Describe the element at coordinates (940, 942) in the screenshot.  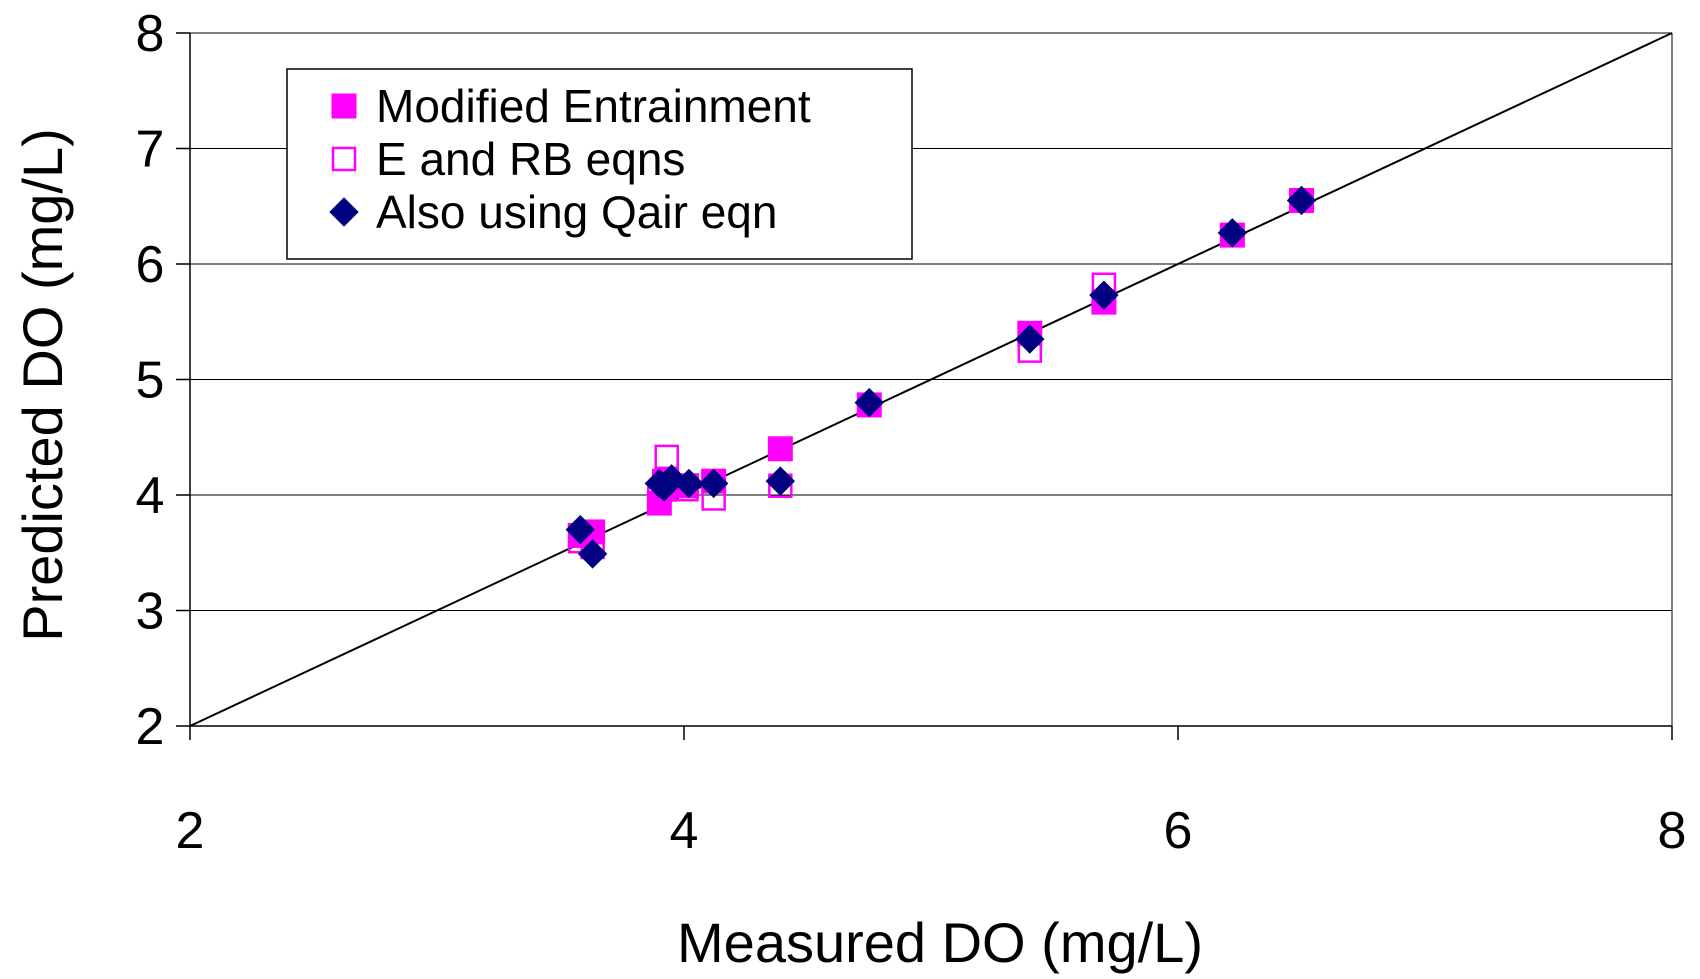
I see `x-axis-title: Measured DO (mg/L)` at that location.